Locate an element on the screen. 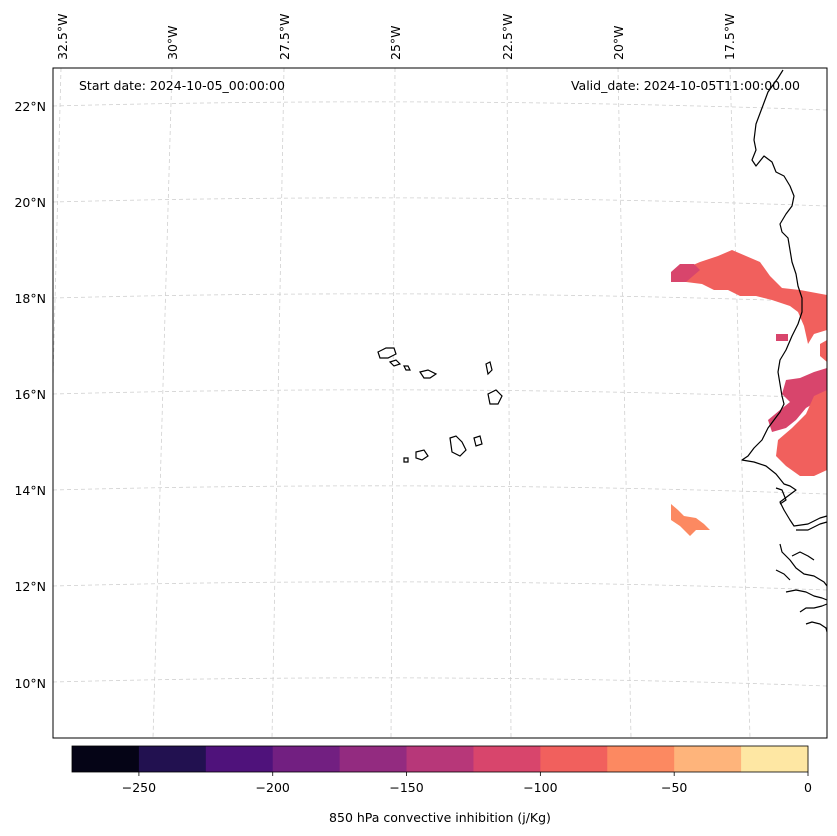  cin-region-north is located at coordinates (756, 297).